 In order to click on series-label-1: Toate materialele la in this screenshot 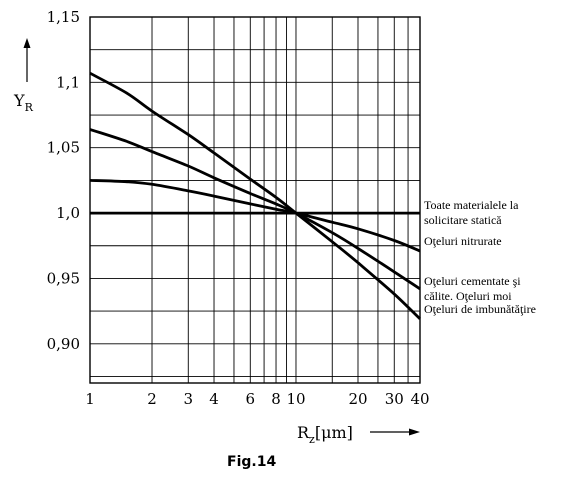, I will do `click(471, 205)`.